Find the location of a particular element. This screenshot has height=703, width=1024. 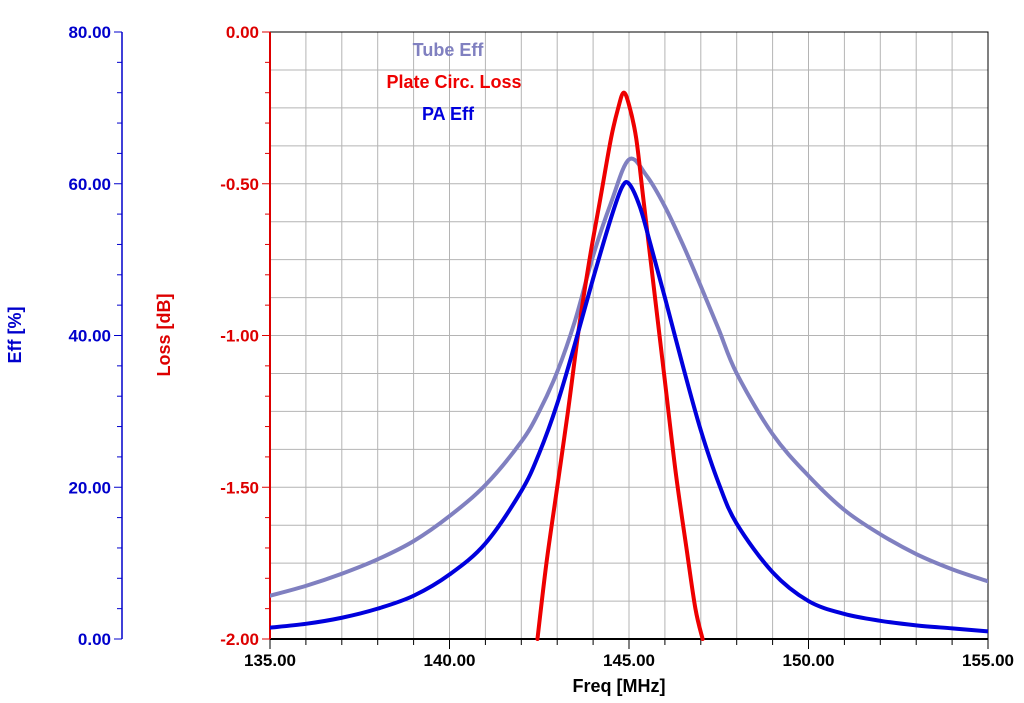

x-tick-label: 150.00 is located at coordinates (809, 660).